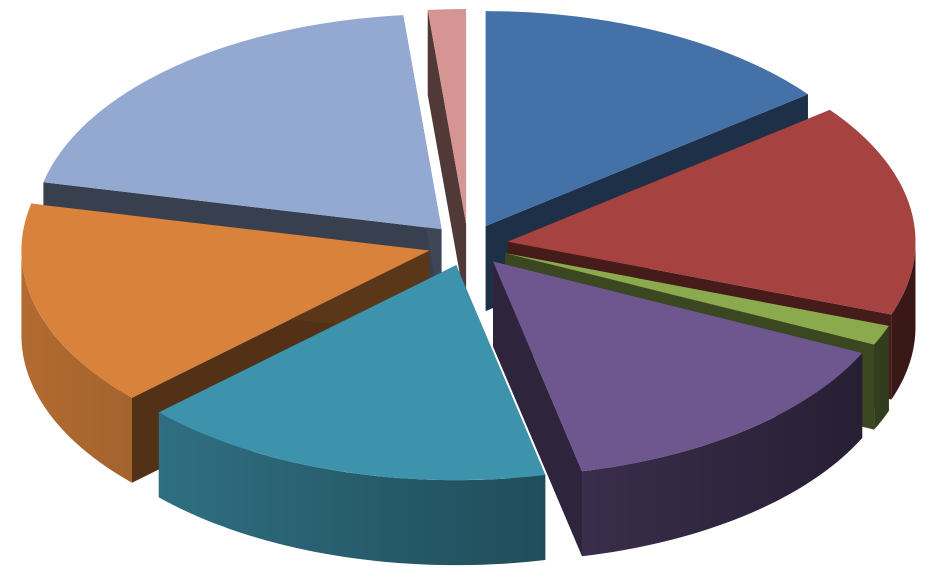  Describe the element at coordinates (696, 299) in the screenshot. I see `pie-slice-3-top` at that location.